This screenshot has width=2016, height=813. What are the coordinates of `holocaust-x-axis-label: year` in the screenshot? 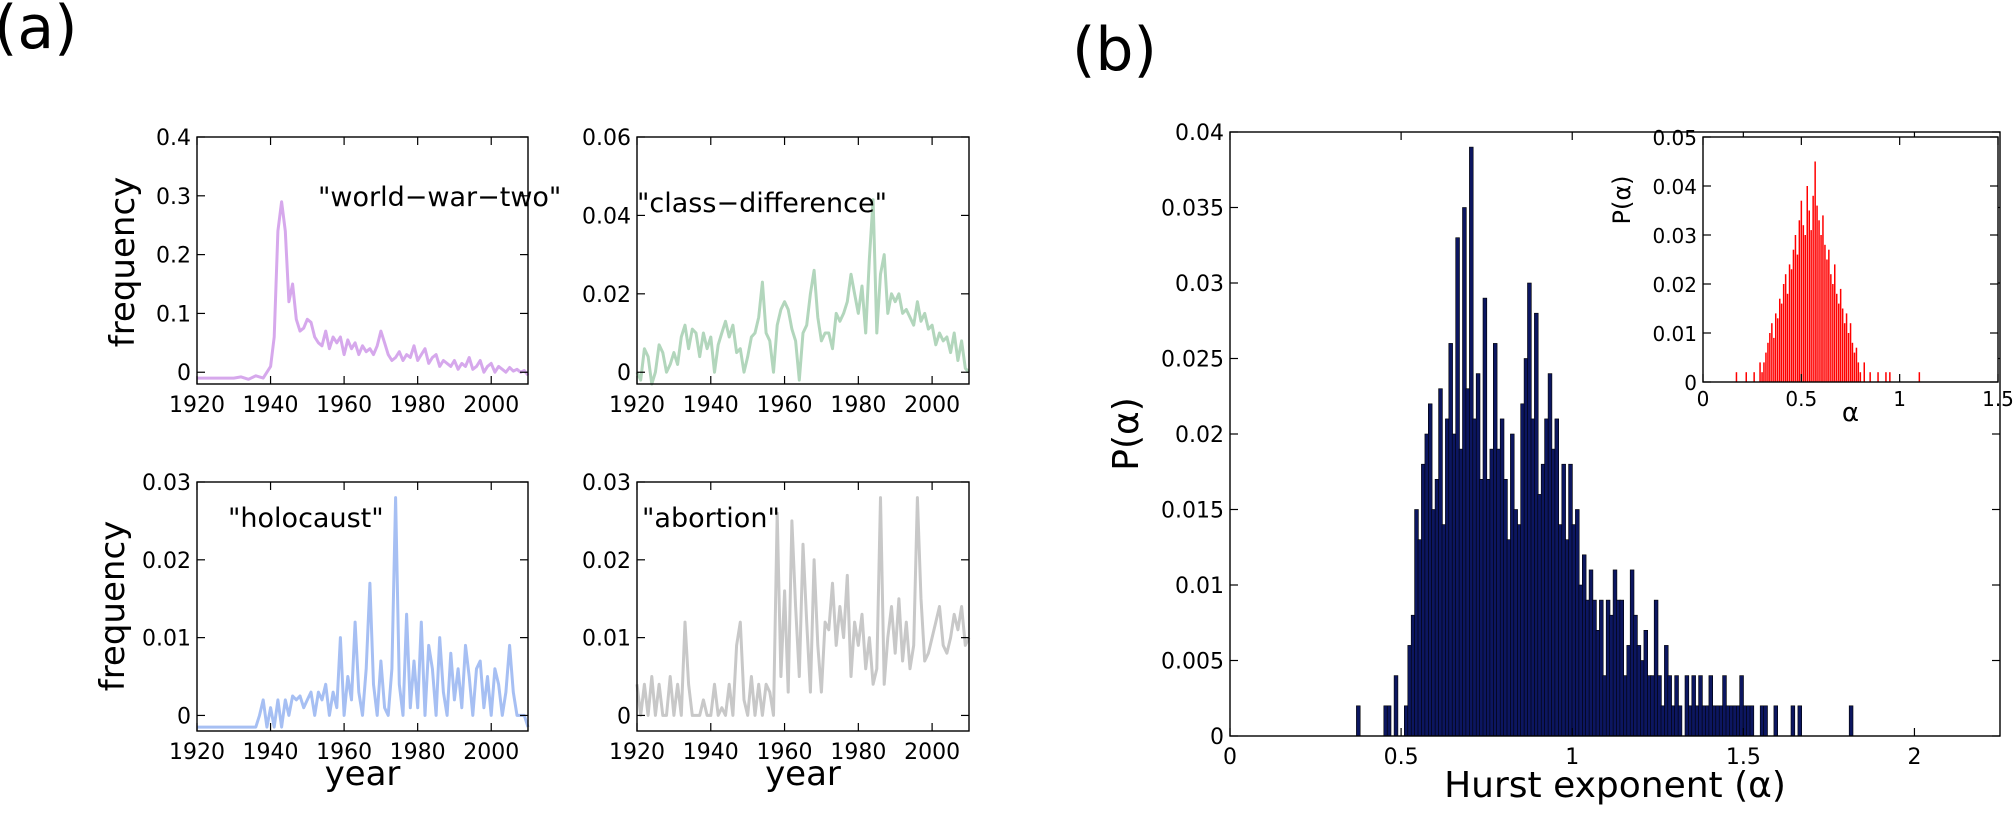 It's located at (363, 774).